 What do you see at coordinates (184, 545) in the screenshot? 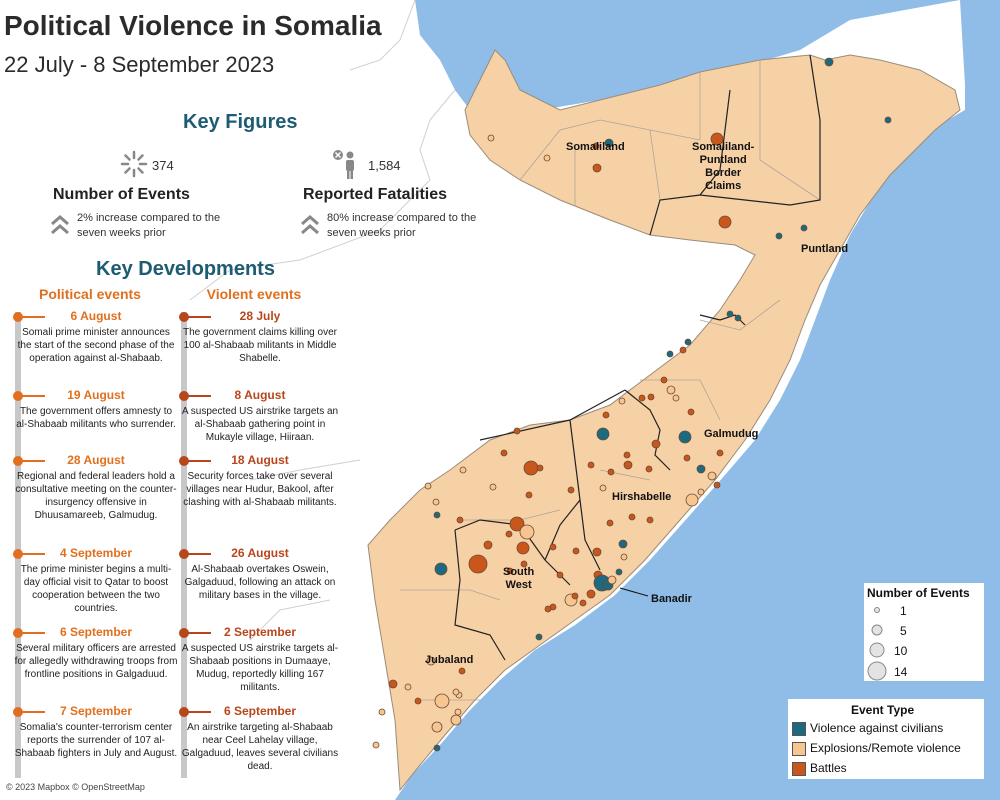
I see `violent-timeline-bar` at bounding box center [184, 545].